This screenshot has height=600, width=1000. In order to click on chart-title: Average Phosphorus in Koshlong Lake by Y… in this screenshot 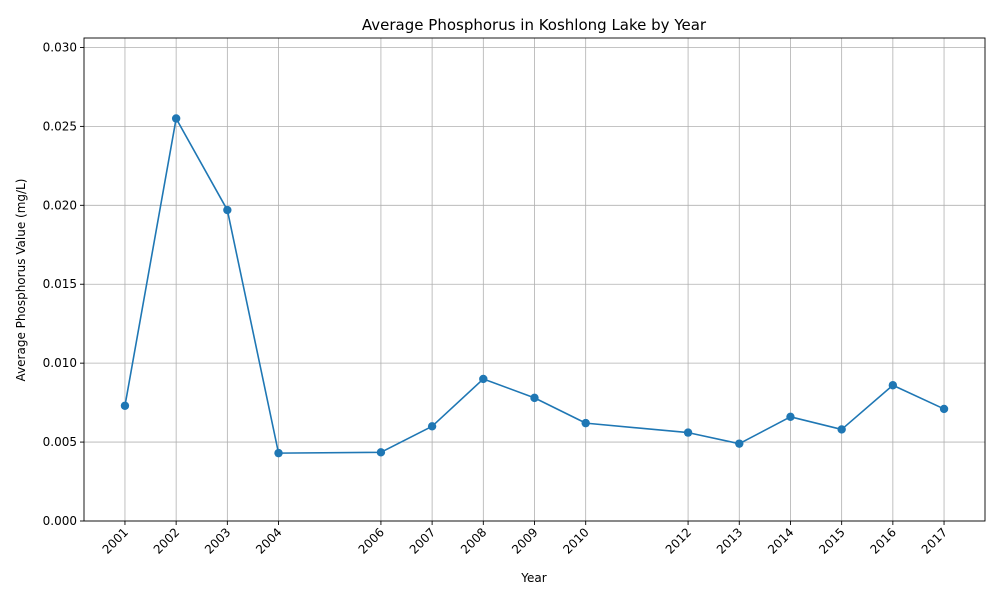, I will do `click(534, 25)`.